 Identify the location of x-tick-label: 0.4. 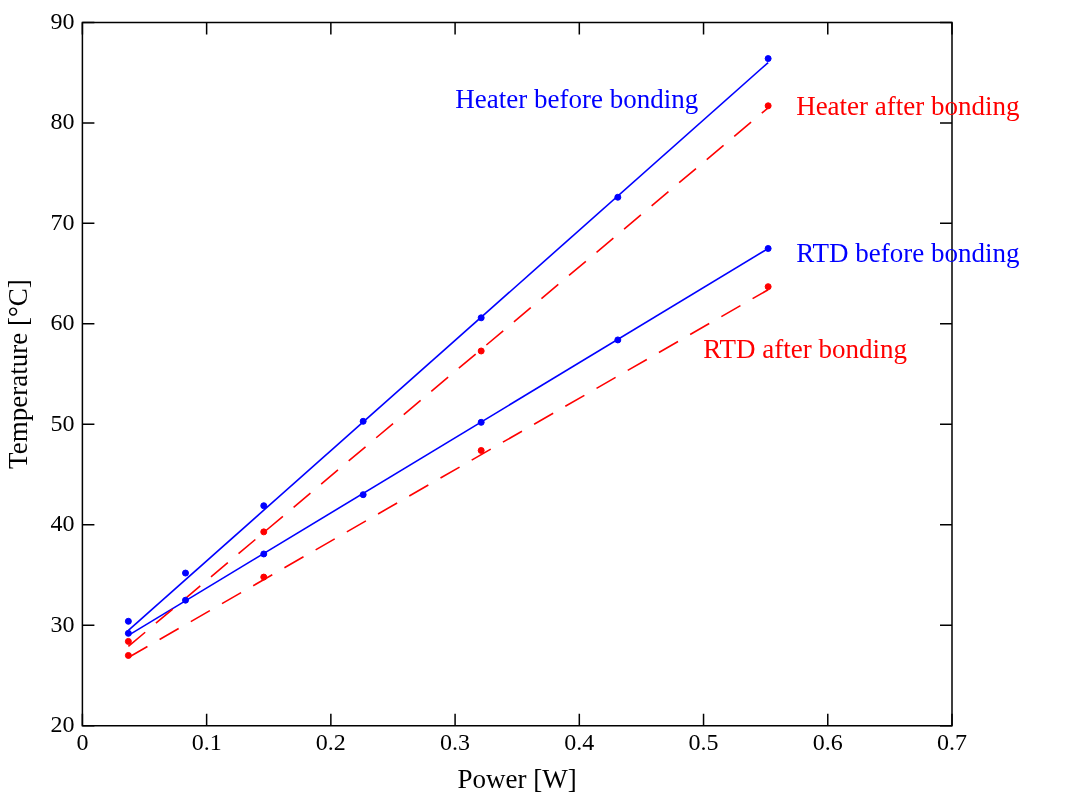
(579, 742).